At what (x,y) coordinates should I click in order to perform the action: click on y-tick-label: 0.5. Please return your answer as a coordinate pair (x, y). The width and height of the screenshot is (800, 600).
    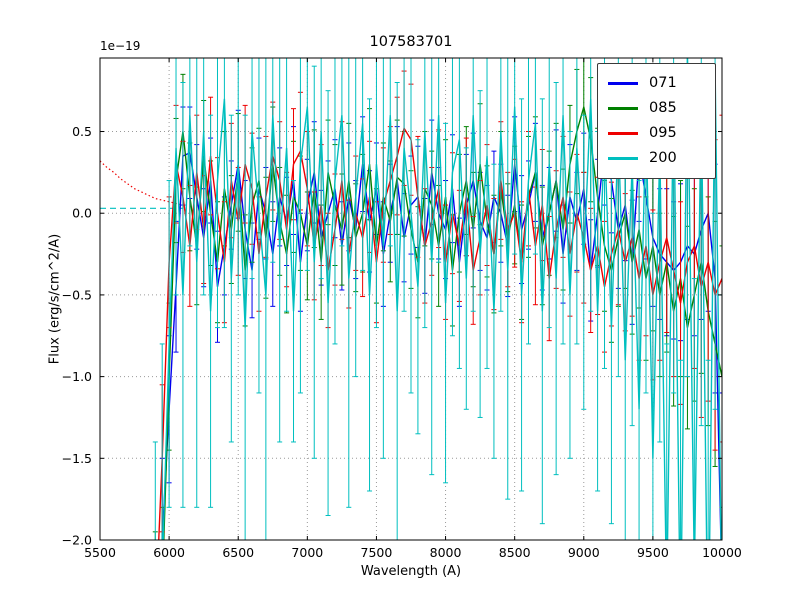
    Looking at the image, I should click on (82, 131).